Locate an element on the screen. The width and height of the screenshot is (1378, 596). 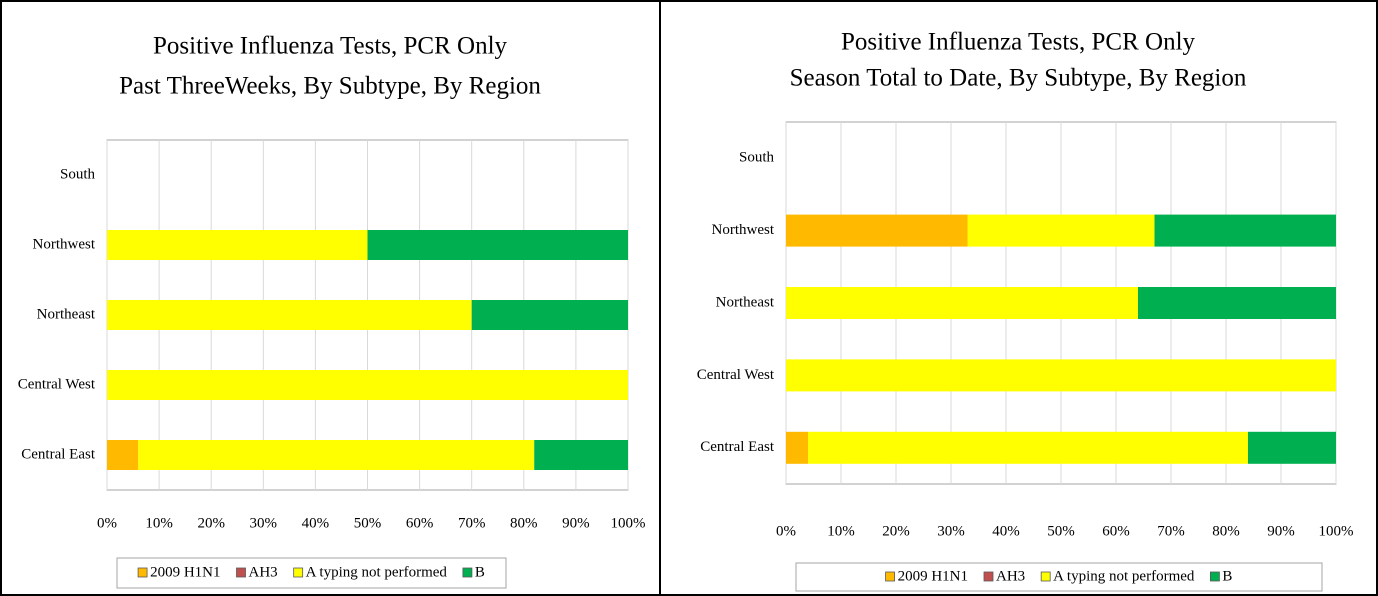
chart-subtitle: Past ThreeWeeks, By Subtype, By Region is located at coordinates (330, 86).